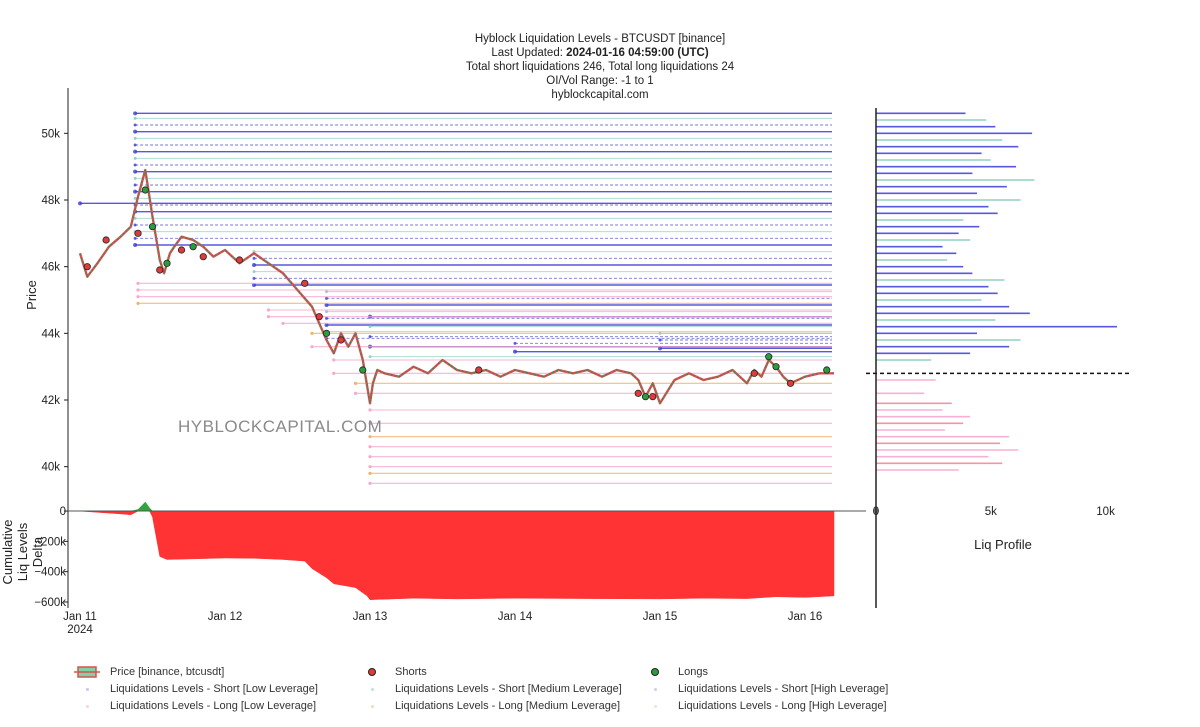  I want to click on delta-axis-title-line-2: Liq Levels, so click(22, 551).